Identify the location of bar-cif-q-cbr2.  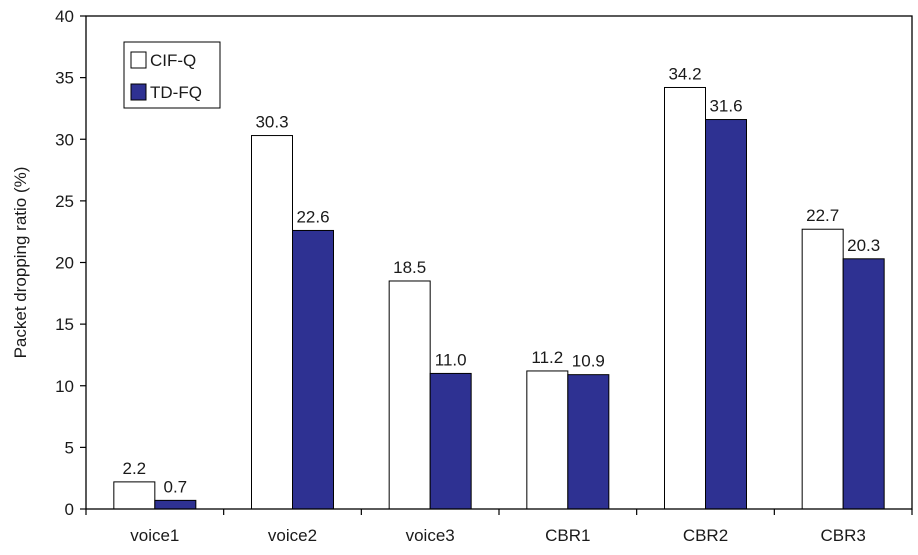
(685, 298).